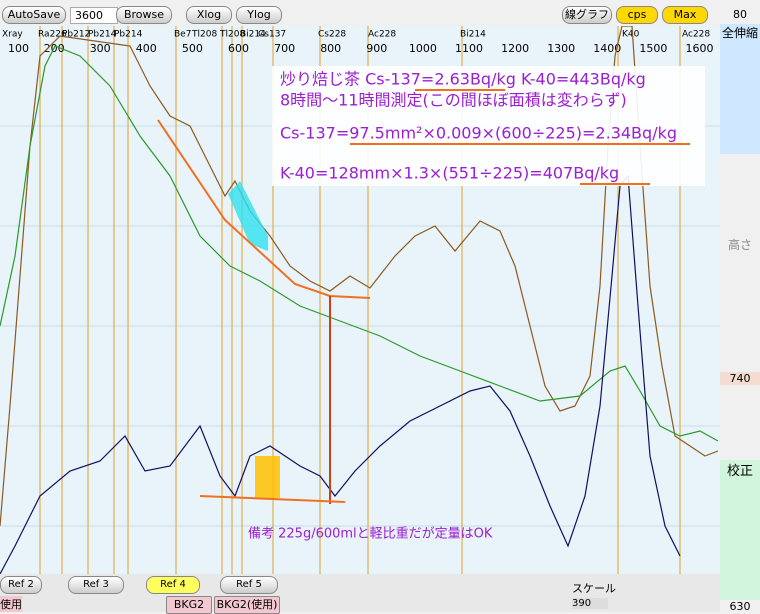 Image resolution: width=760 pixels, height=614 pixels. What do you see at coordinates (330, 48) in the screenshot?
I see `x-axis-label: 800` at bounding box center [330, 48].